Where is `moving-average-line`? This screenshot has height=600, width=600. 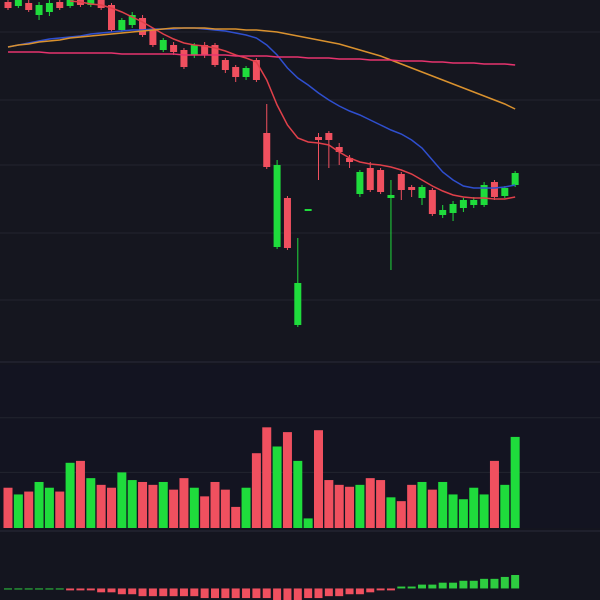
moving-average-line is located at coordinates (261, 68).